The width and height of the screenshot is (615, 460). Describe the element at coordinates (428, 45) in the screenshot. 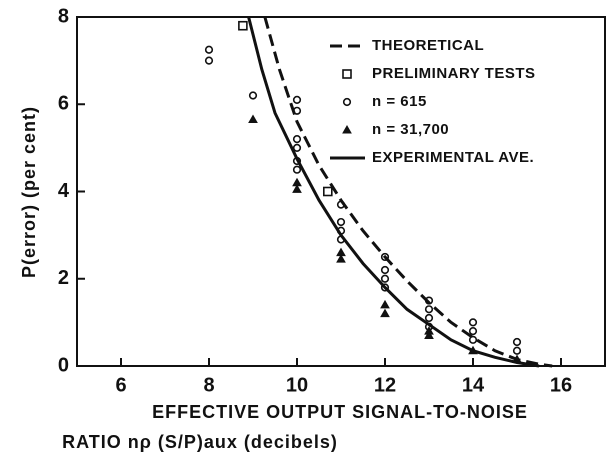

I see `legend-label: THEORETICAL` at that location.